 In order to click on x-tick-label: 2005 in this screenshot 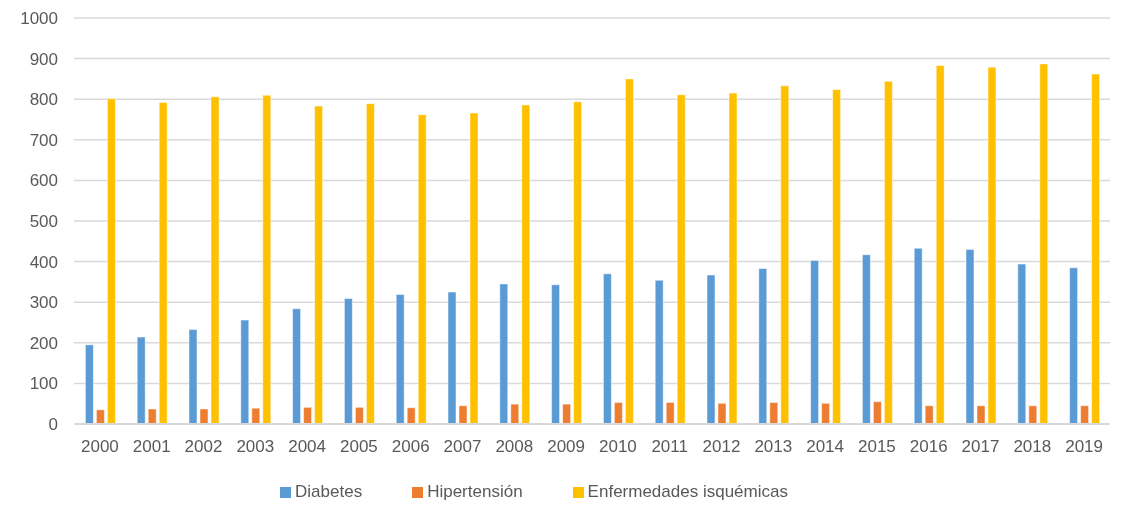, I will do `click(358, 447)`.